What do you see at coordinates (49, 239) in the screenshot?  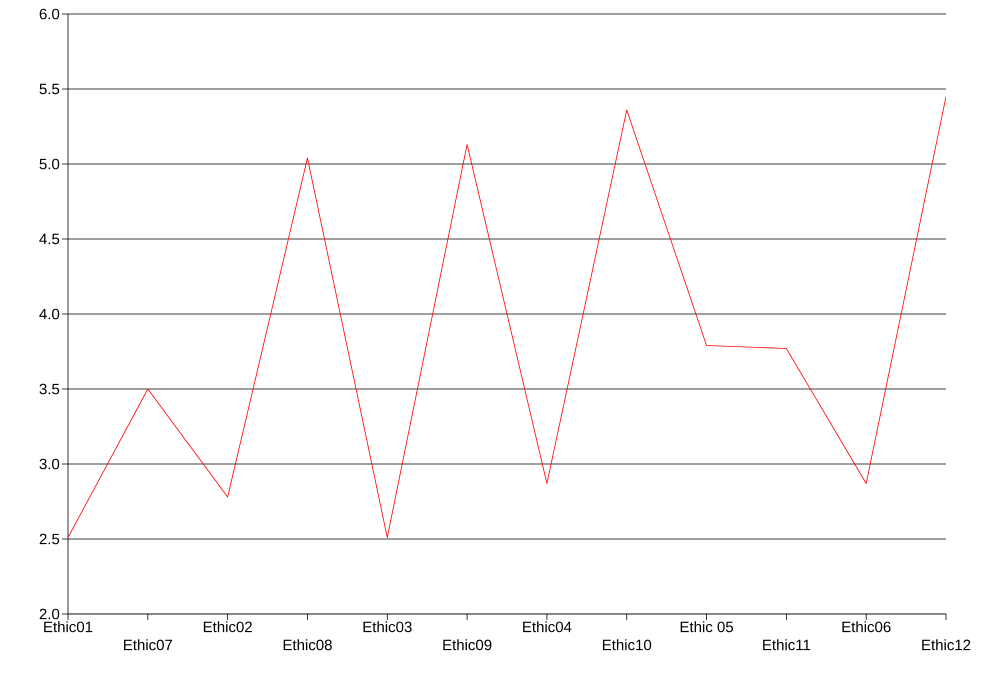 I see `y-tick-label: 4.5` at bounding box center [49, 239].